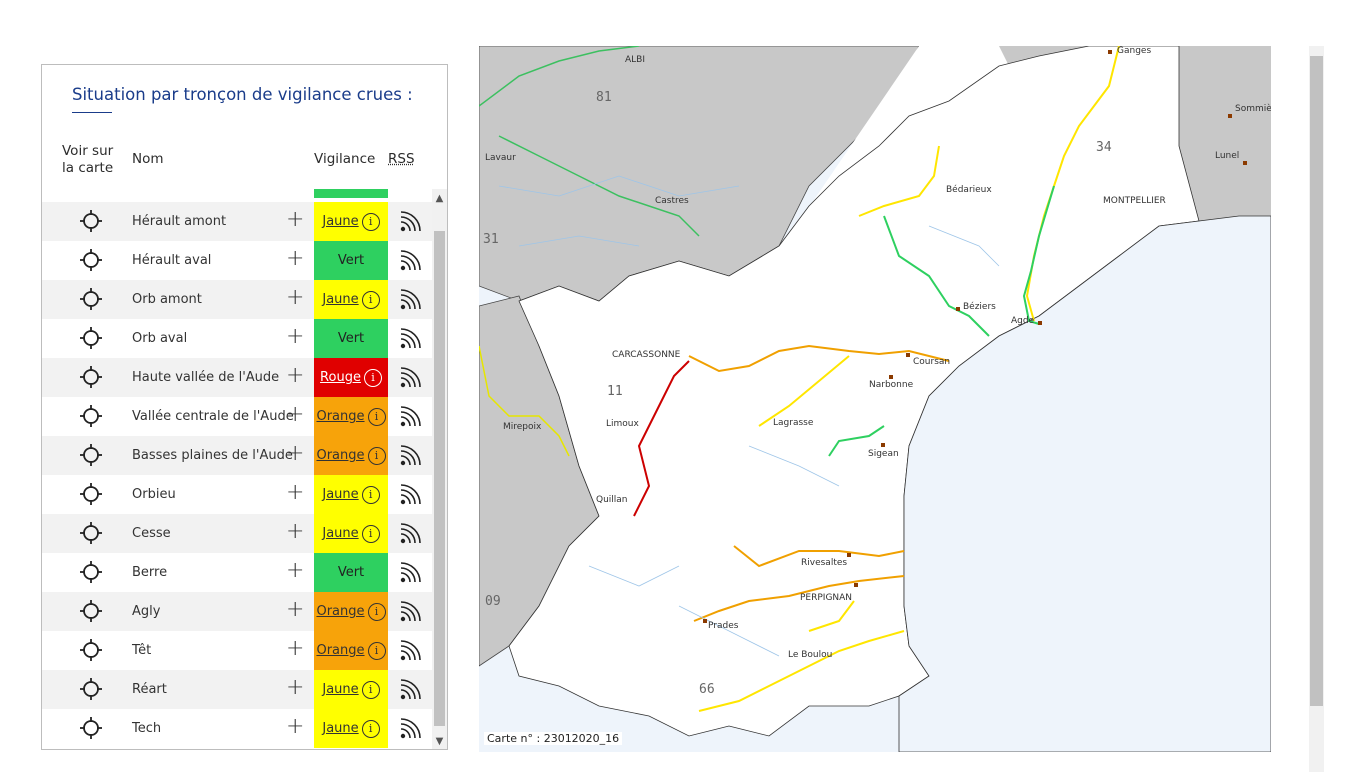 The width and height of the screenshot is (1349, 772). What do you see at coordinates (213, 416) in the screenshot?
I see `section-name: Vallée centrale de l'Aude` at bounding box center [213, 416].